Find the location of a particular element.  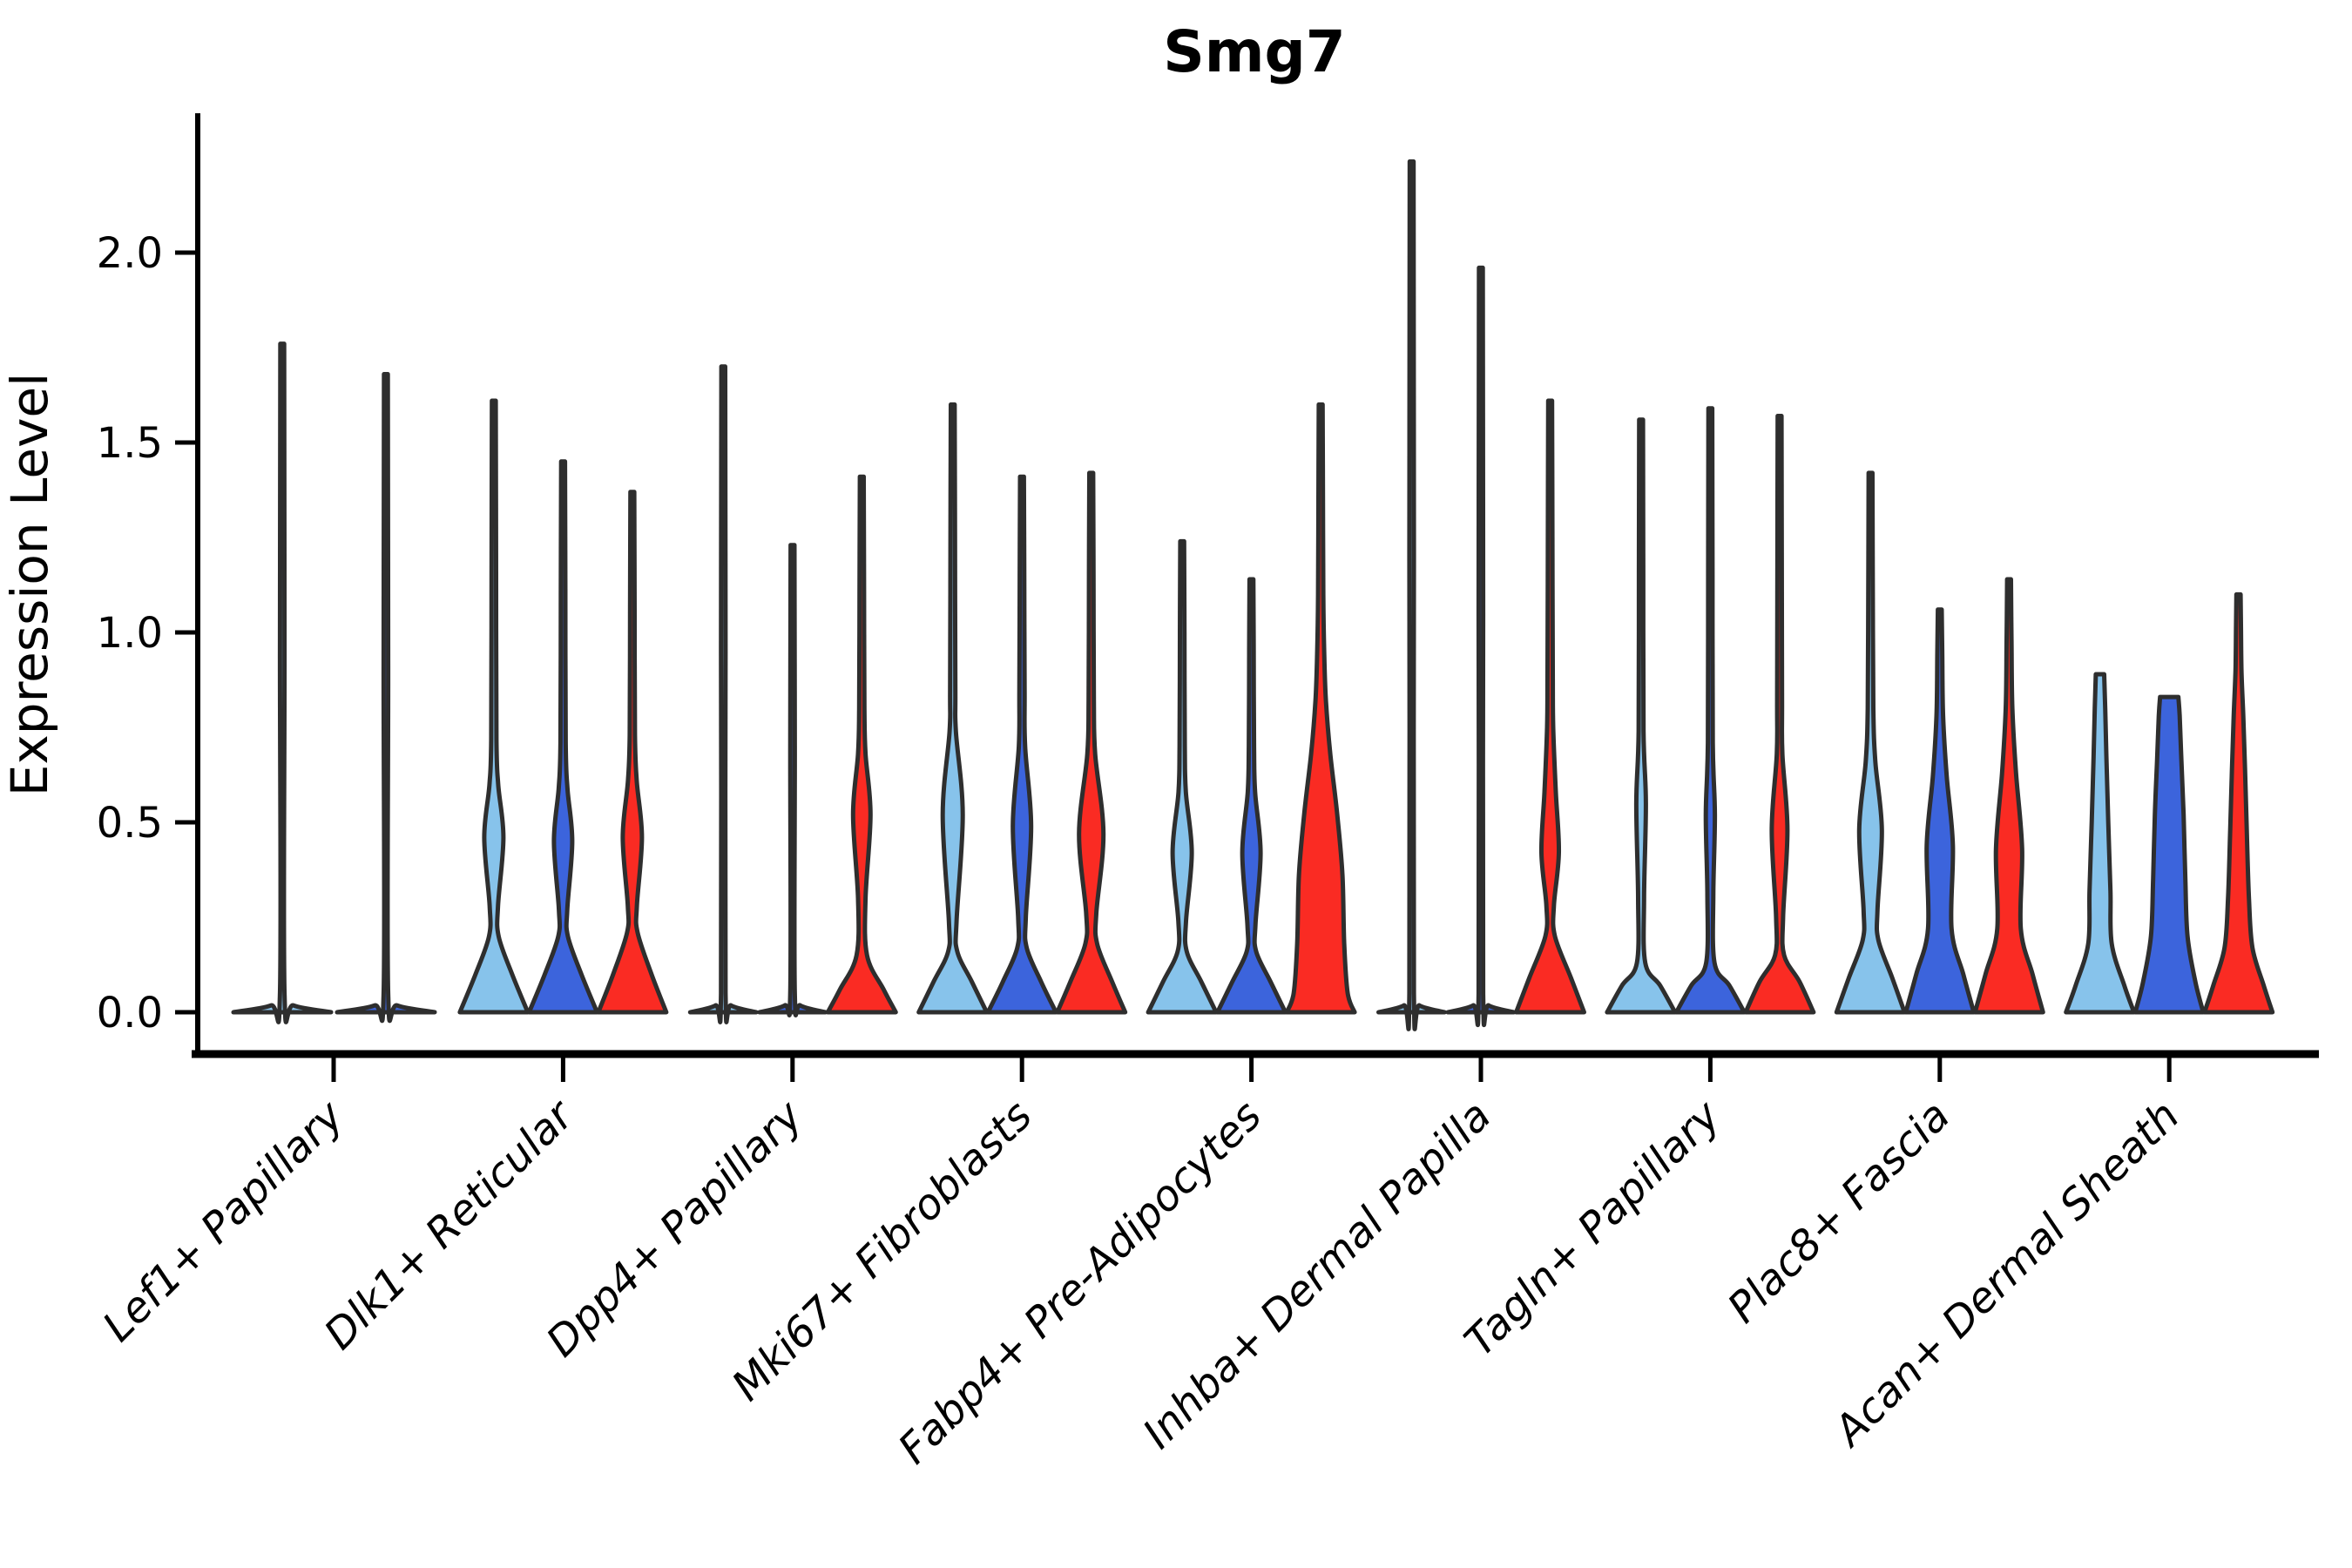

x-tick-label: Tagln+ Papillary is located at coordinates (1594, 1228).